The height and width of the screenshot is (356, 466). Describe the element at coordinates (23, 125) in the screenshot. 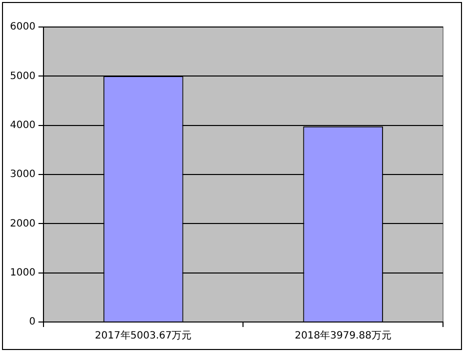

I see `y-tick-label: 4000` at that location.